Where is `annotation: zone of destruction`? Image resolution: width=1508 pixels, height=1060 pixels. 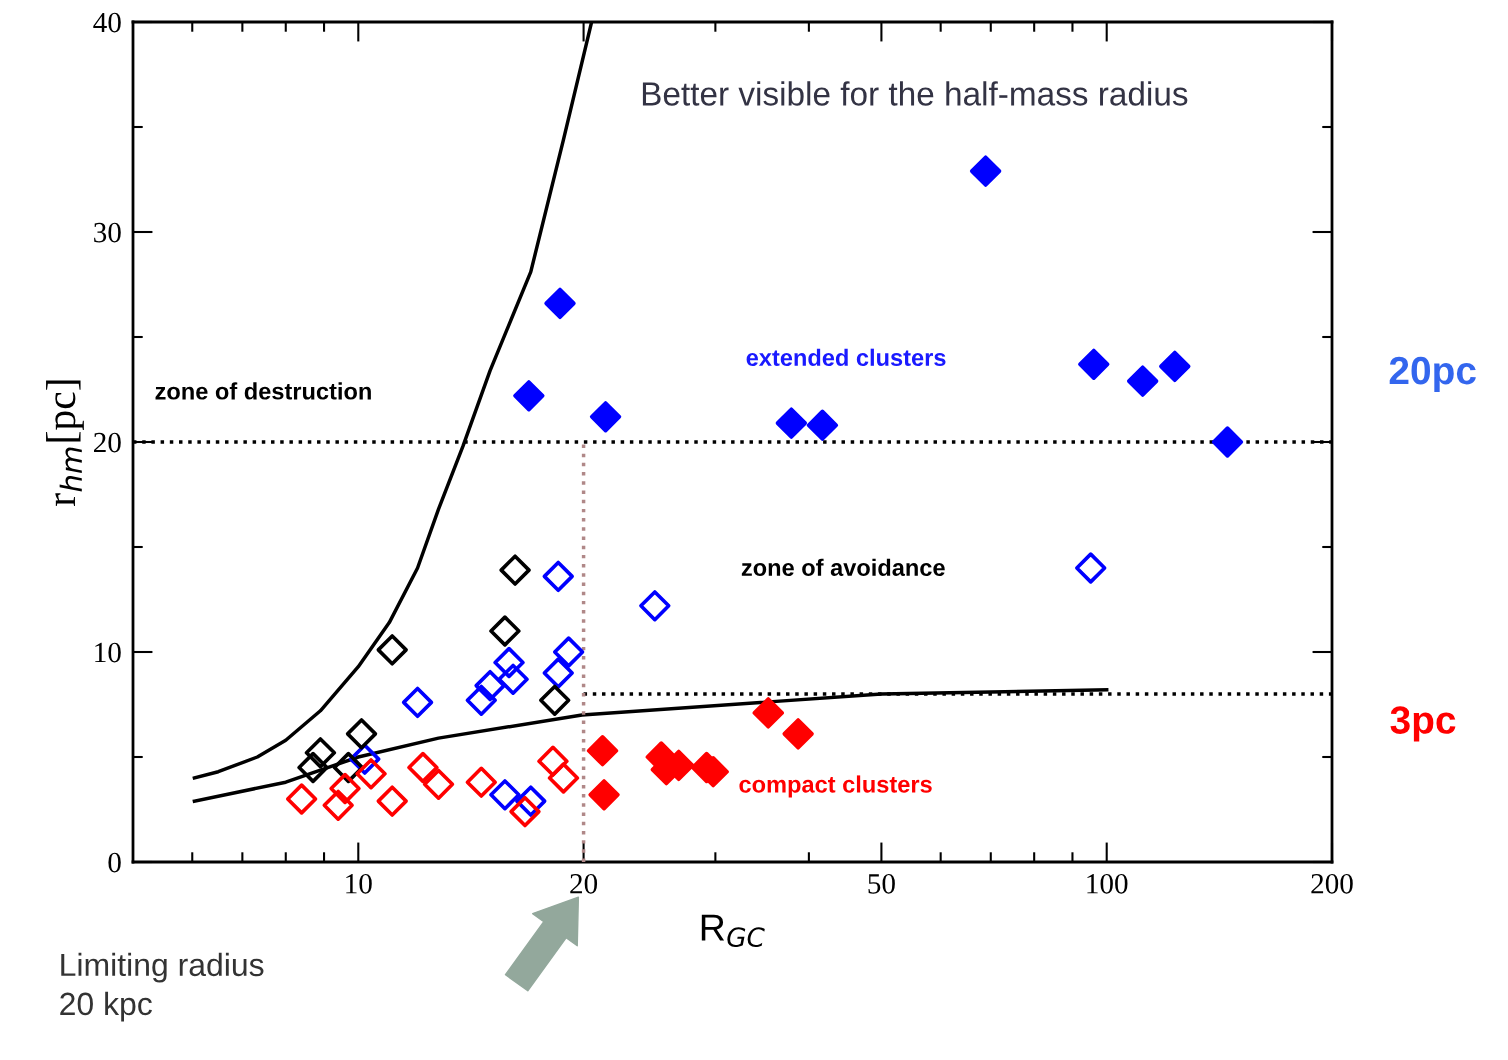 annotation: zone of destruction is located at coordinates (263, 391).